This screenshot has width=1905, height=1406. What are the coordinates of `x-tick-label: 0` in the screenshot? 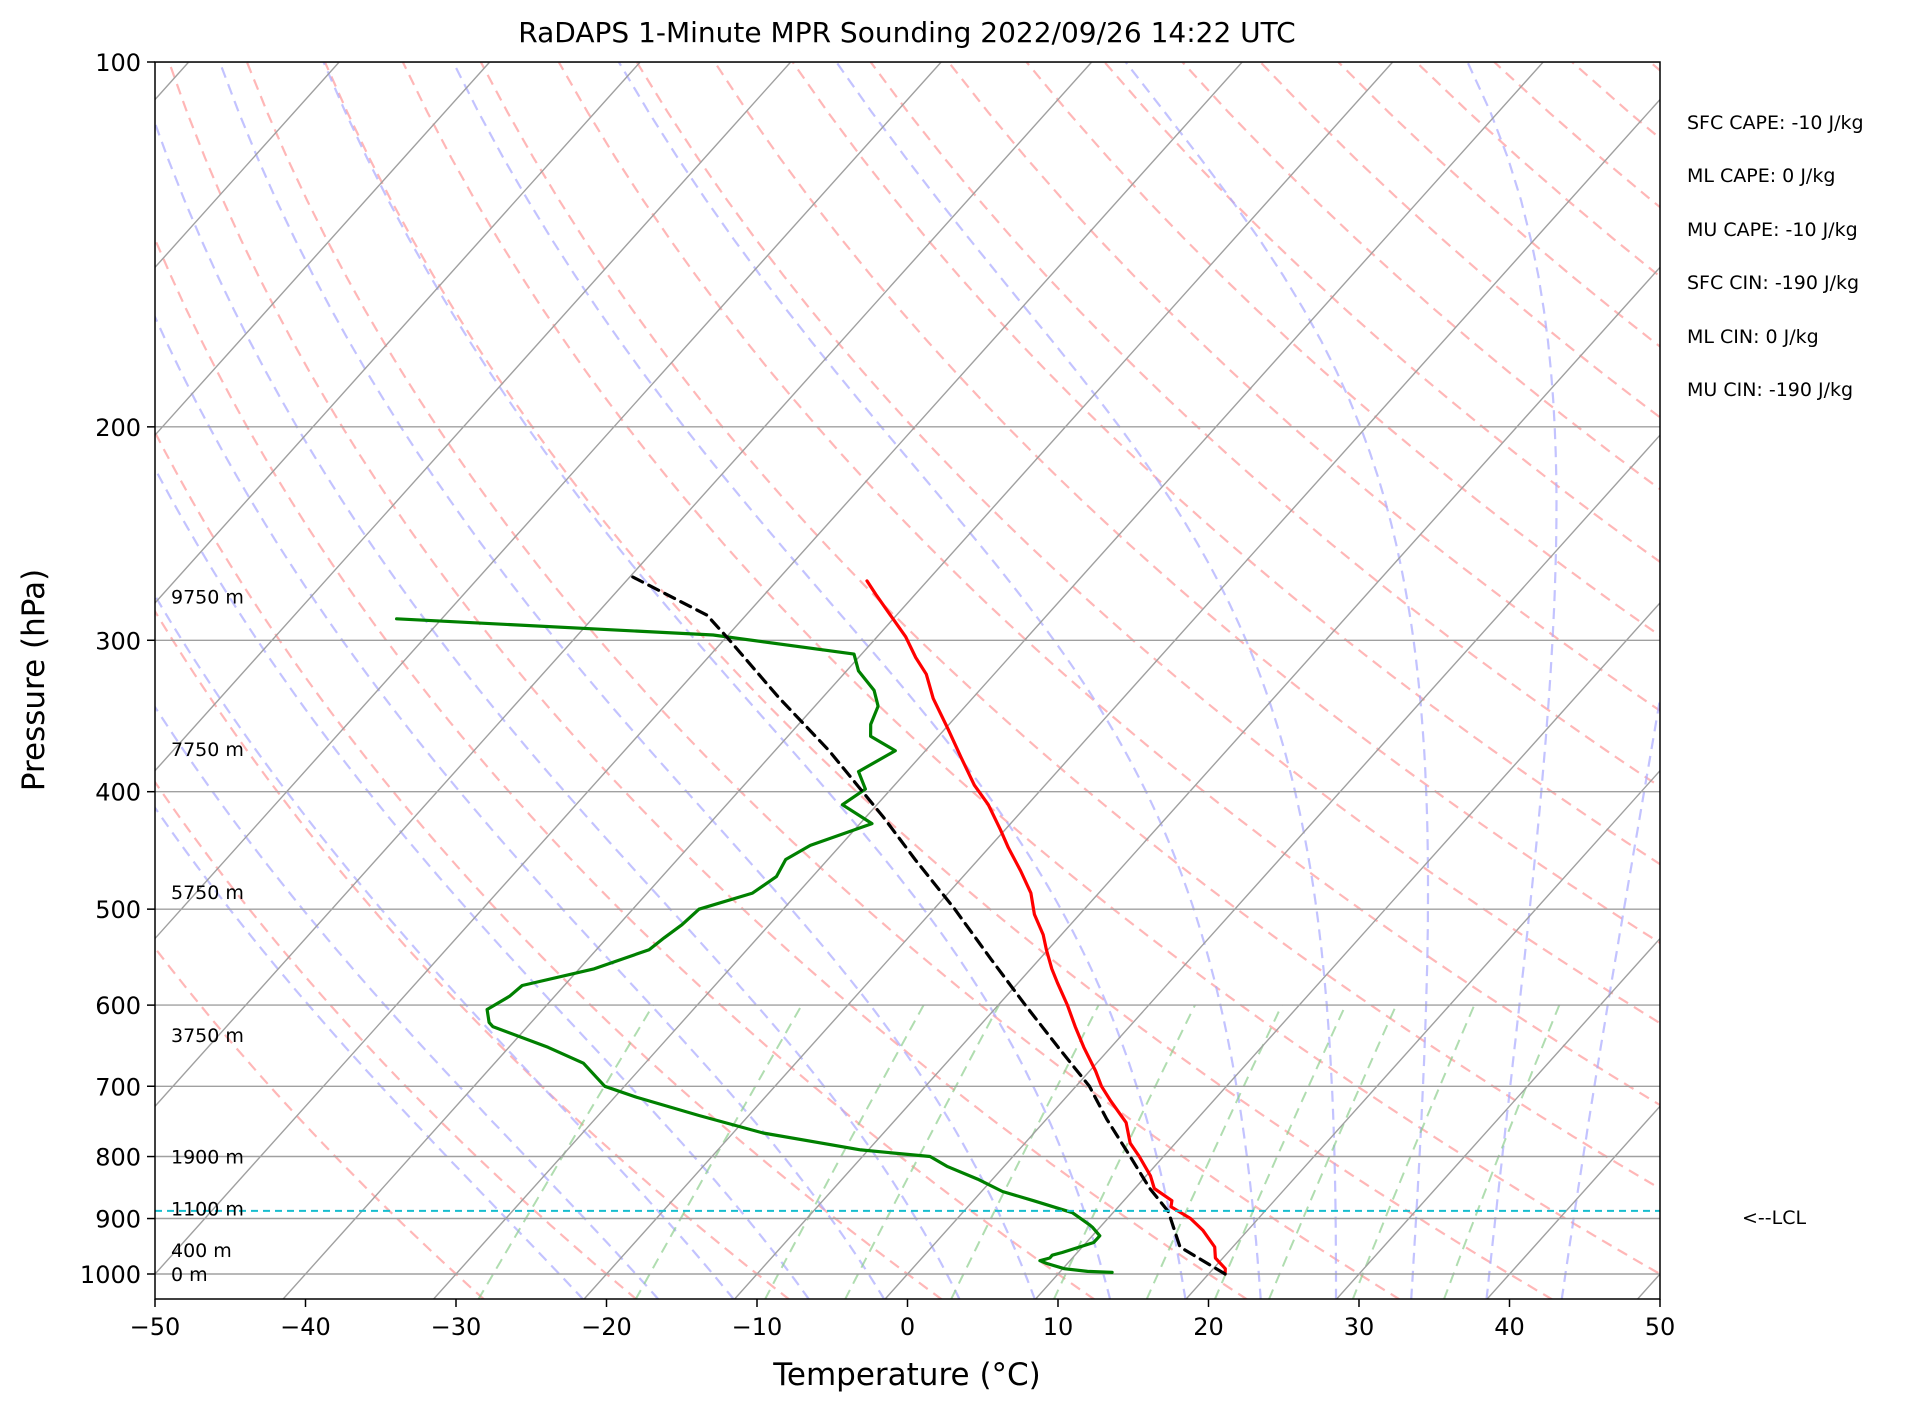 It's located at (907, 1327).